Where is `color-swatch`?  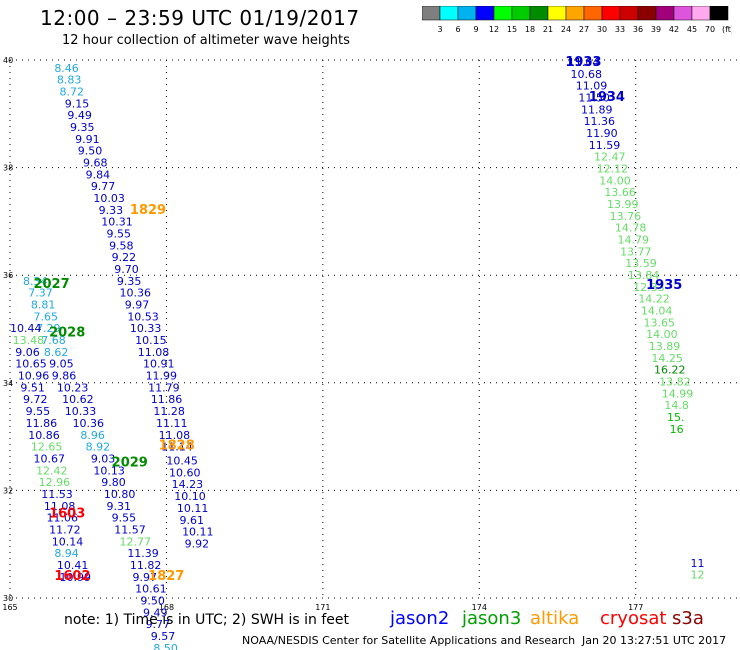
color-swatch is located at coordinates (719, 13).